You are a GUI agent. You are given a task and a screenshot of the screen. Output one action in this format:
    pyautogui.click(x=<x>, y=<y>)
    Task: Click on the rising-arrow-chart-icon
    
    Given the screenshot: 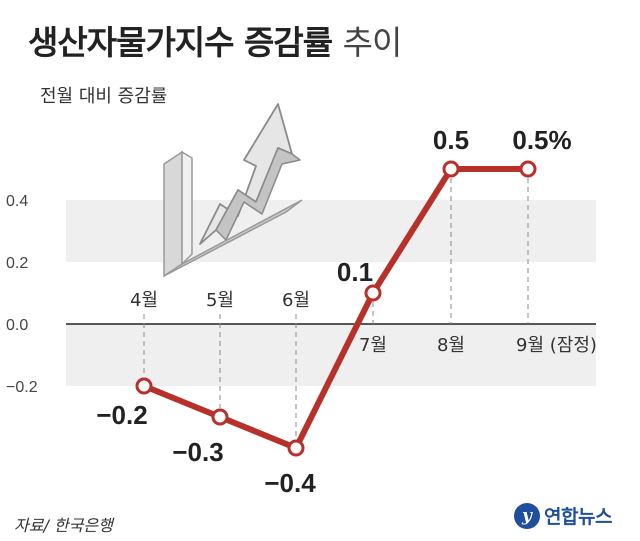 What is the action you would take?
    pyautogui.click(x=233, y=190)
    